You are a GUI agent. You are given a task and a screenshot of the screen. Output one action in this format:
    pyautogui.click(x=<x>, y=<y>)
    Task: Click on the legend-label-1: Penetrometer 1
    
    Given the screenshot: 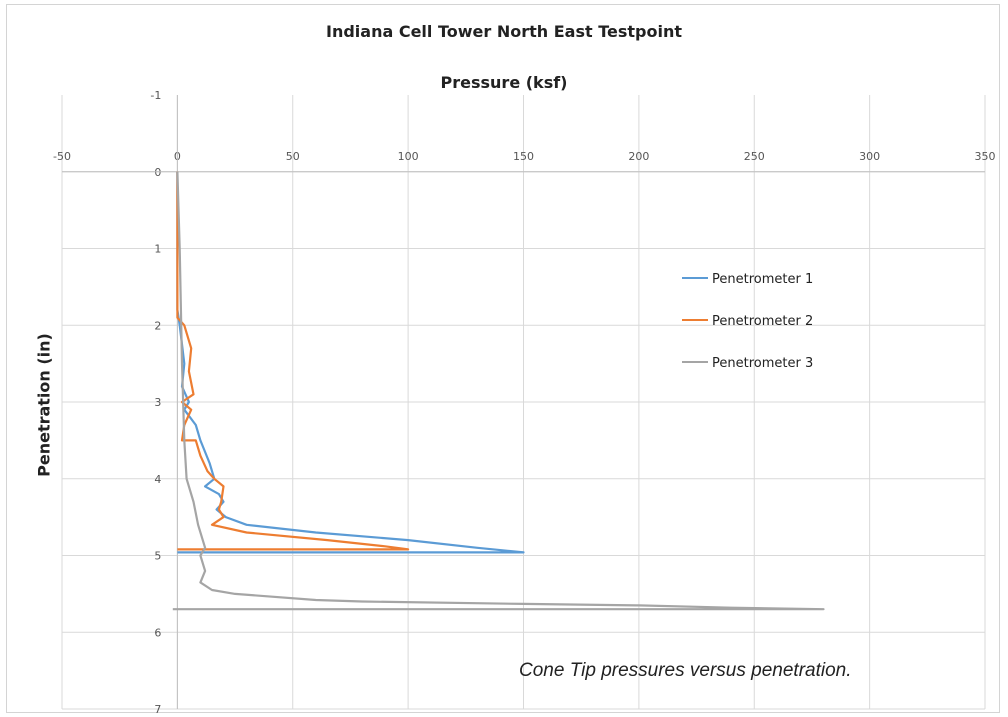 What is the action you would take?
    pyautogui.click(x=762, y=279)
    